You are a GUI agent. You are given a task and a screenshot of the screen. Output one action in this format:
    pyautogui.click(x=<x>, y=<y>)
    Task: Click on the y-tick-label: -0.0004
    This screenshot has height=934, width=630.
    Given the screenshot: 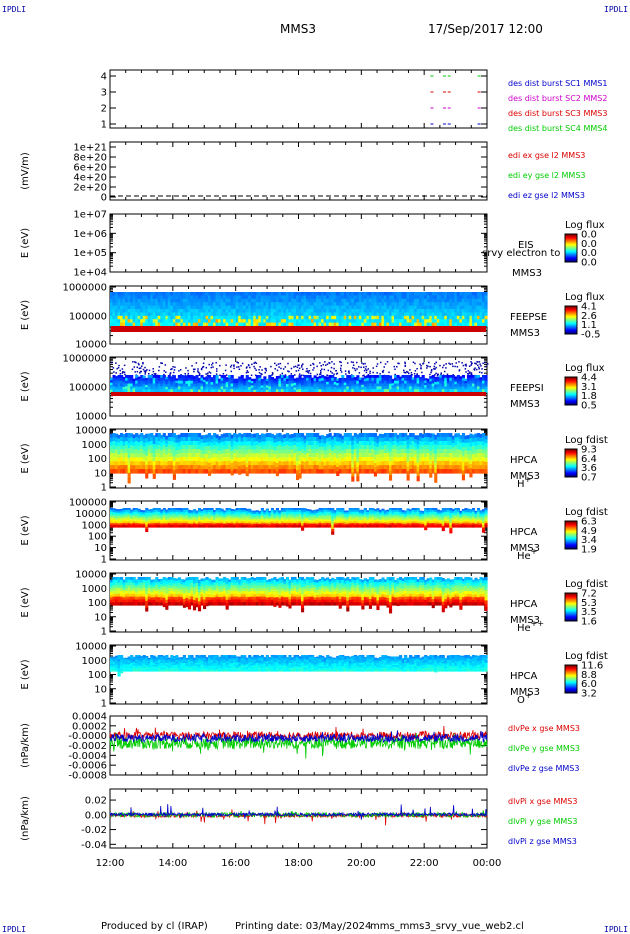 What is the action you would take?
    pyautogui.click(x=87, y=756)
    